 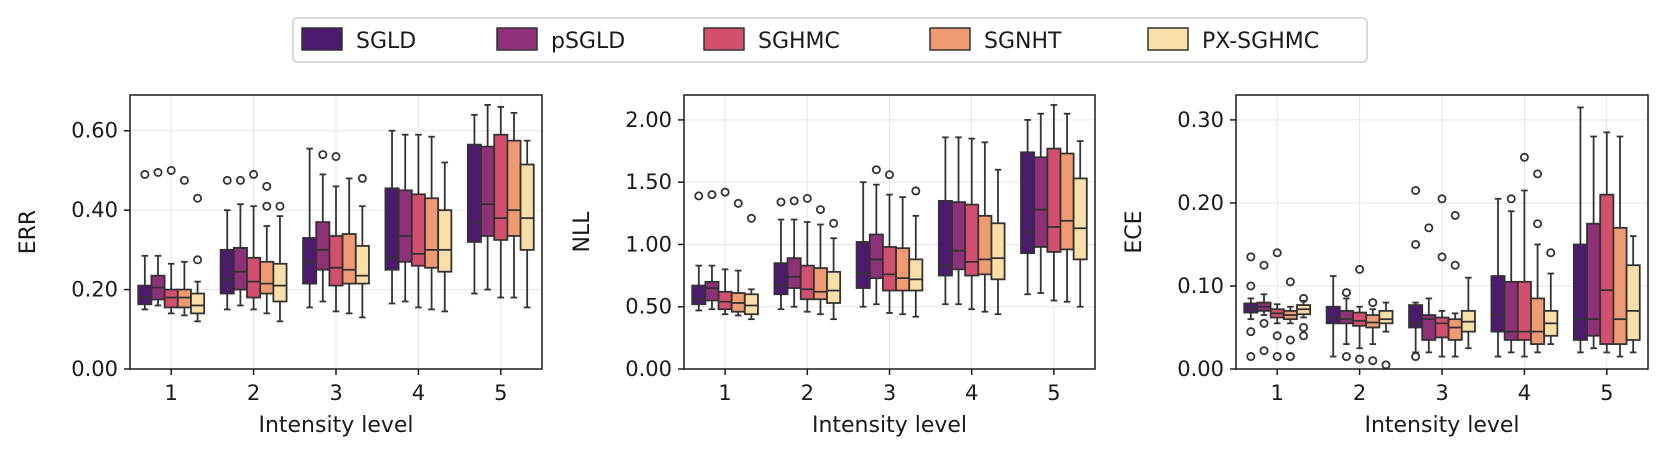 What do you see at coordinates (1134, 231) in the screenshot?
I see `y-axis-label: ECE` at bounding box center [1134, 231].